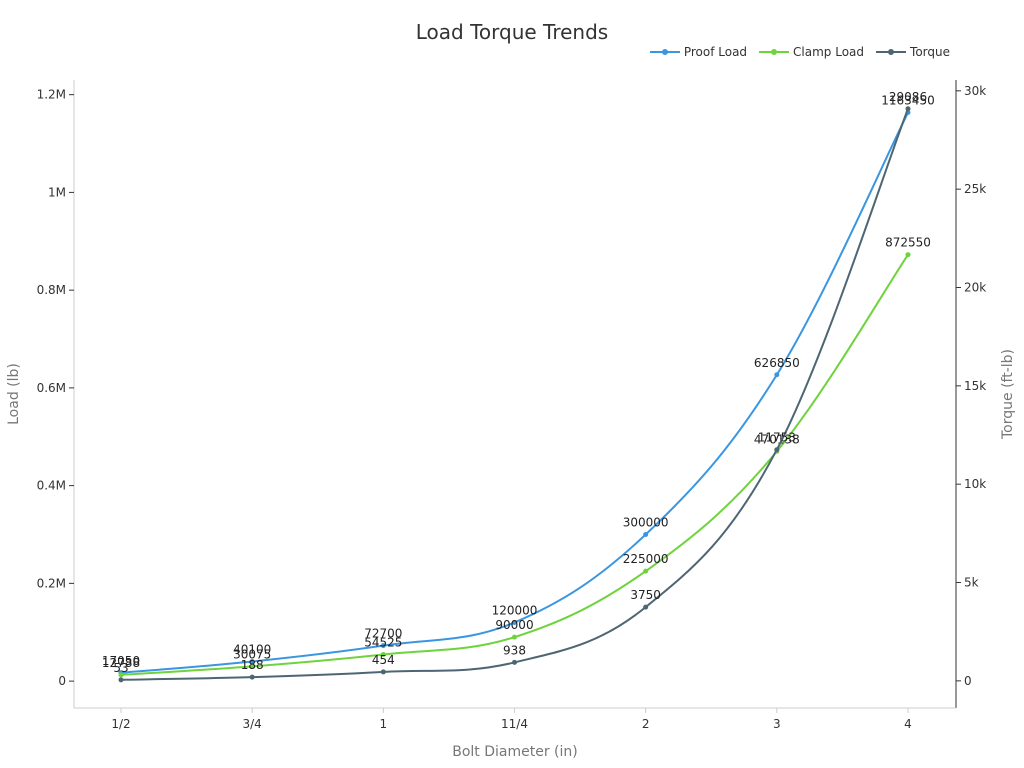 The width and height of the screenshot is (1024, 768). What do you see at coordinates (51, 486) in the screenshot?
I see `y-left-tick-label: 0.4M` at bounding box center [51, 486].